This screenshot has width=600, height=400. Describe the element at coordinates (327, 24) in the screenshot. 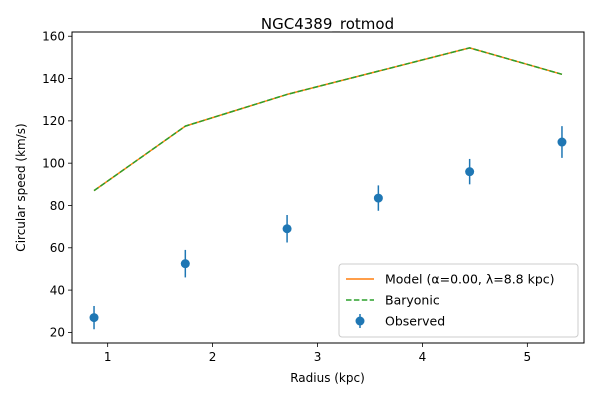

I see `chart-title: NGC4389_rotmod` at that location.